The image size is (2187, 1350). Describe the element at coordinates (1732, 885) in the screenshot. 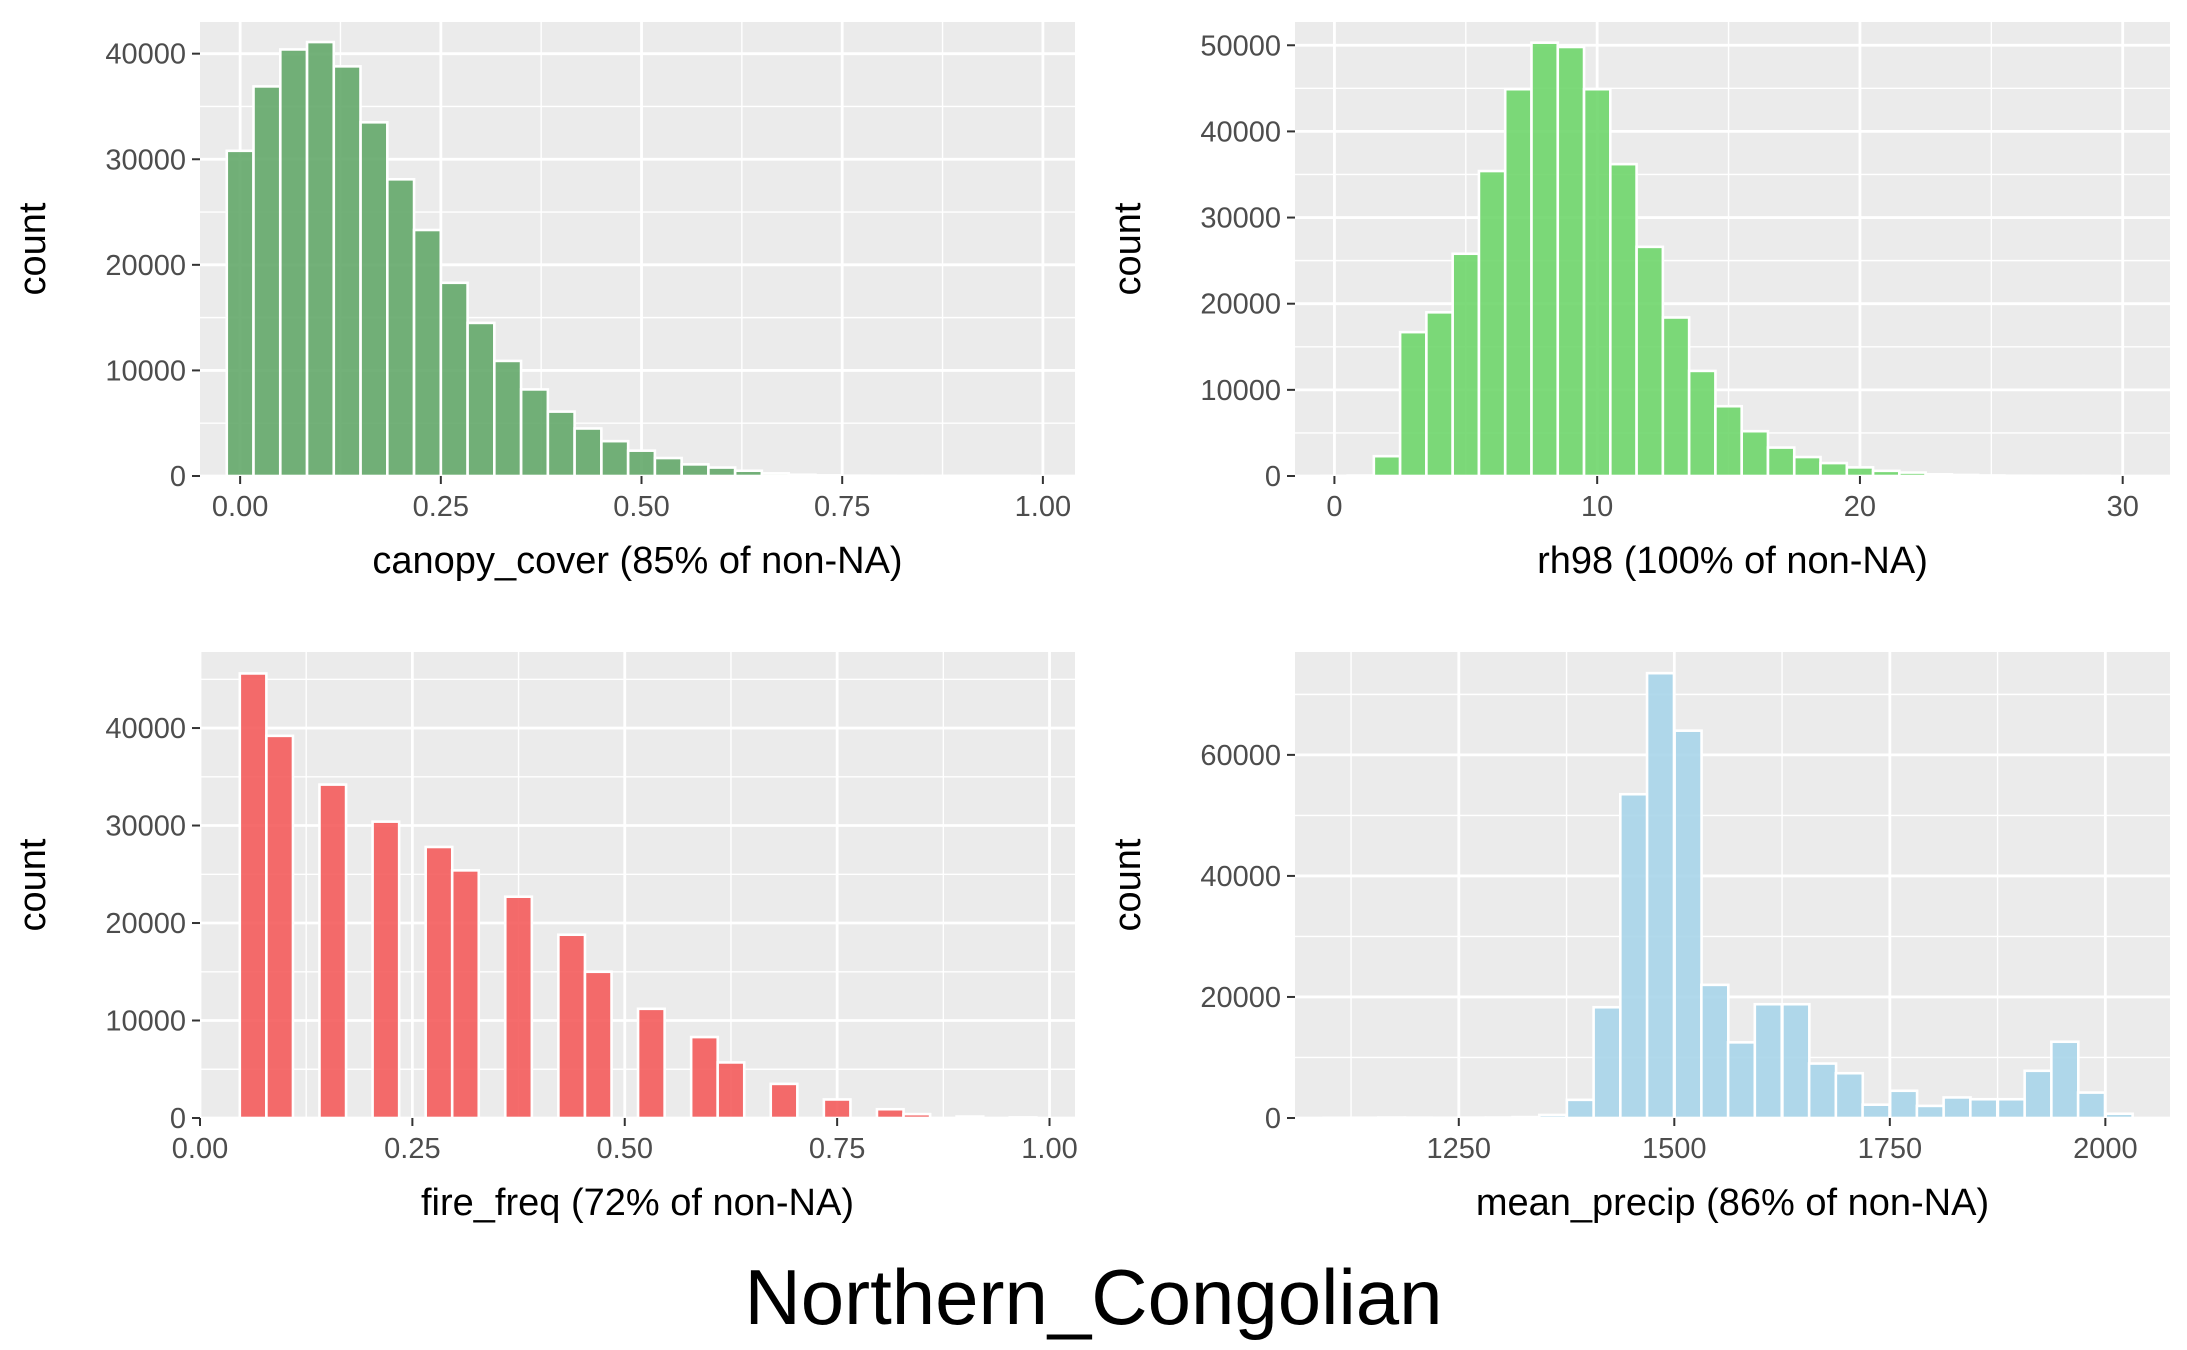

I see `plot-background` at that location.